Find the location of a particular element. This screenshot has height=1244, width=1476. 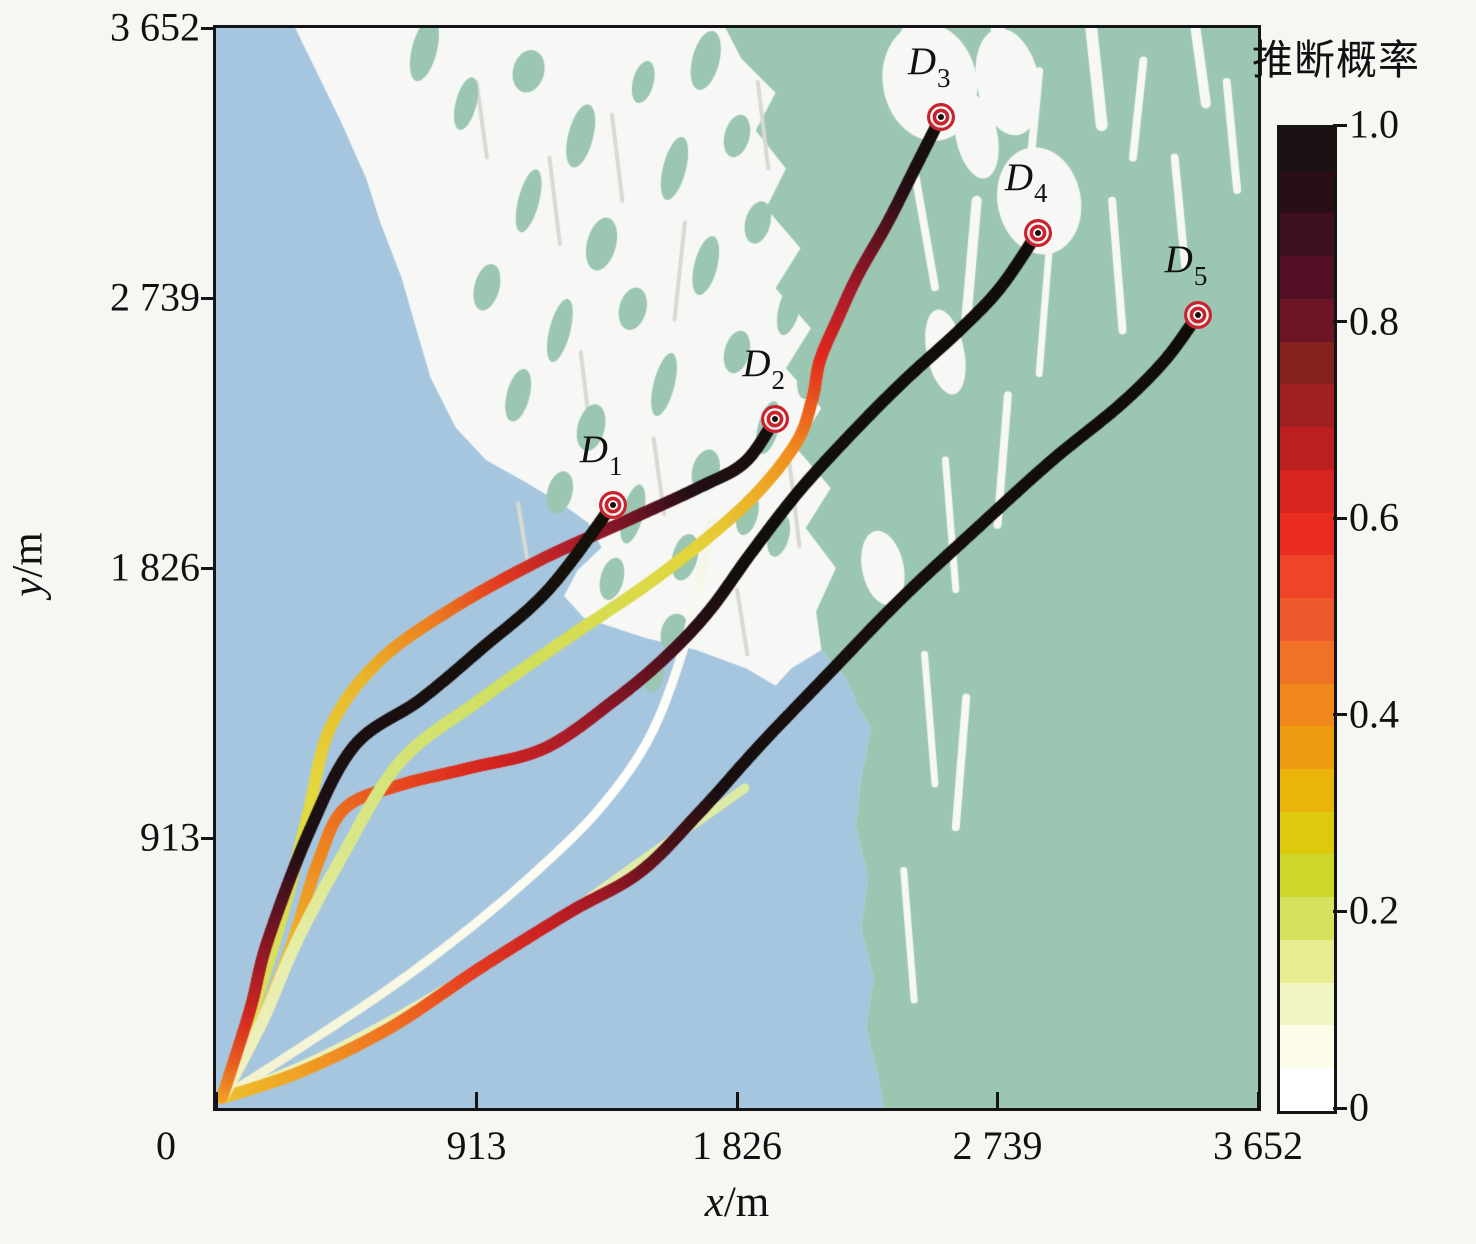

y-tick-label-3652: 3 652 is located at coordinates (155, 27).